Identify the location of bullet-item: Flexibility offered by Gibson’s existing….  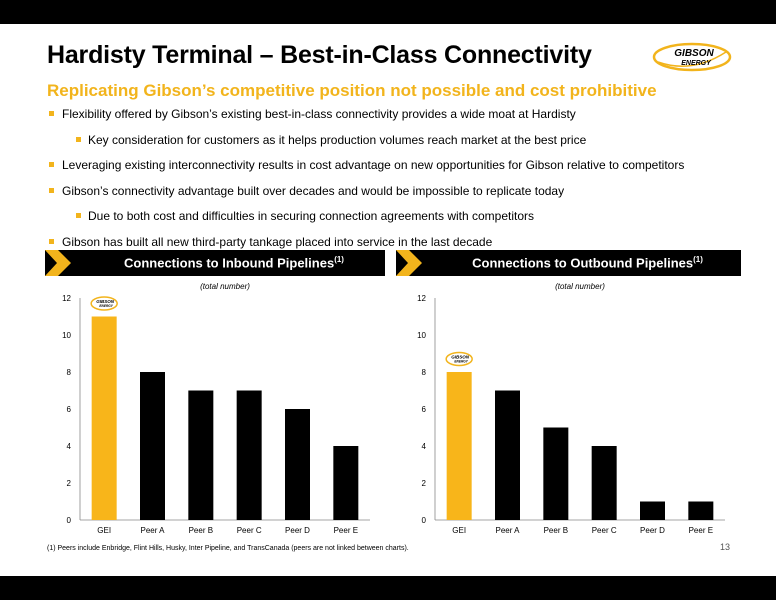
(404, 119).